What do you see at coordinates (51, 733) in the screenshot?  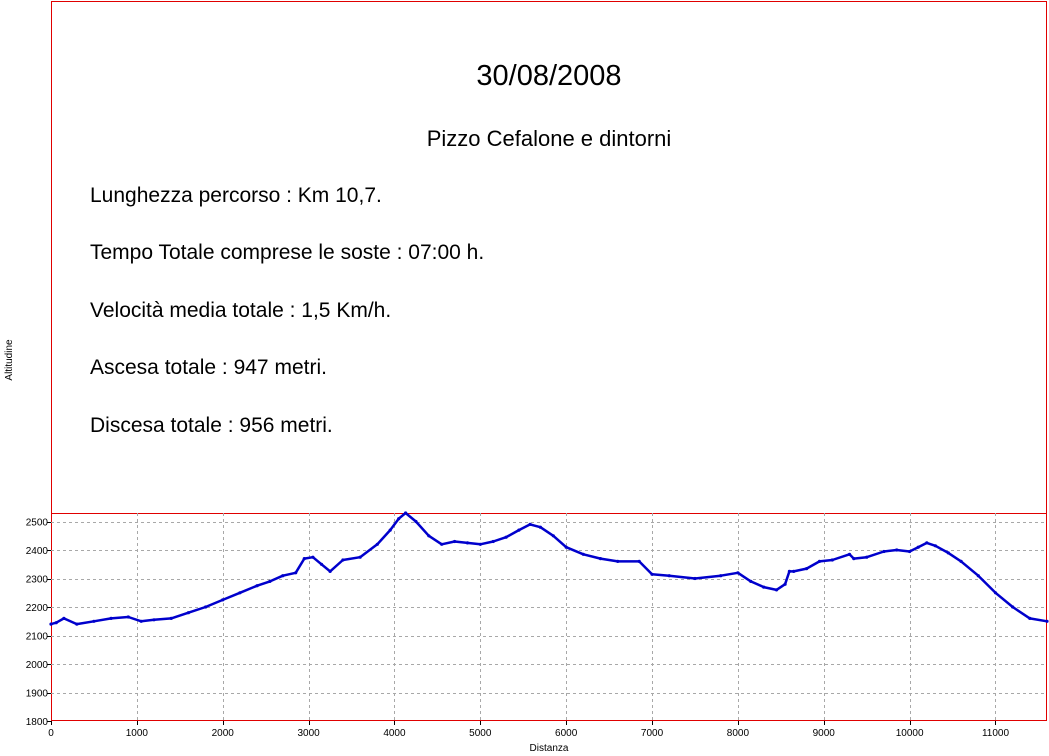 I see `x-tick-label: 0` at bounding box center [51, 733].